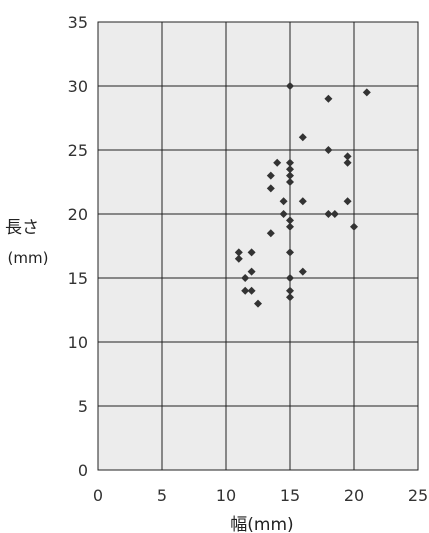 The height and width of the screenshot is (533, 429). What do you see at coordinates (260, 495) in the screenshot?
I see `x-tick-labels: 0 5 10 15 20 25` at bounding box center [260, 495].